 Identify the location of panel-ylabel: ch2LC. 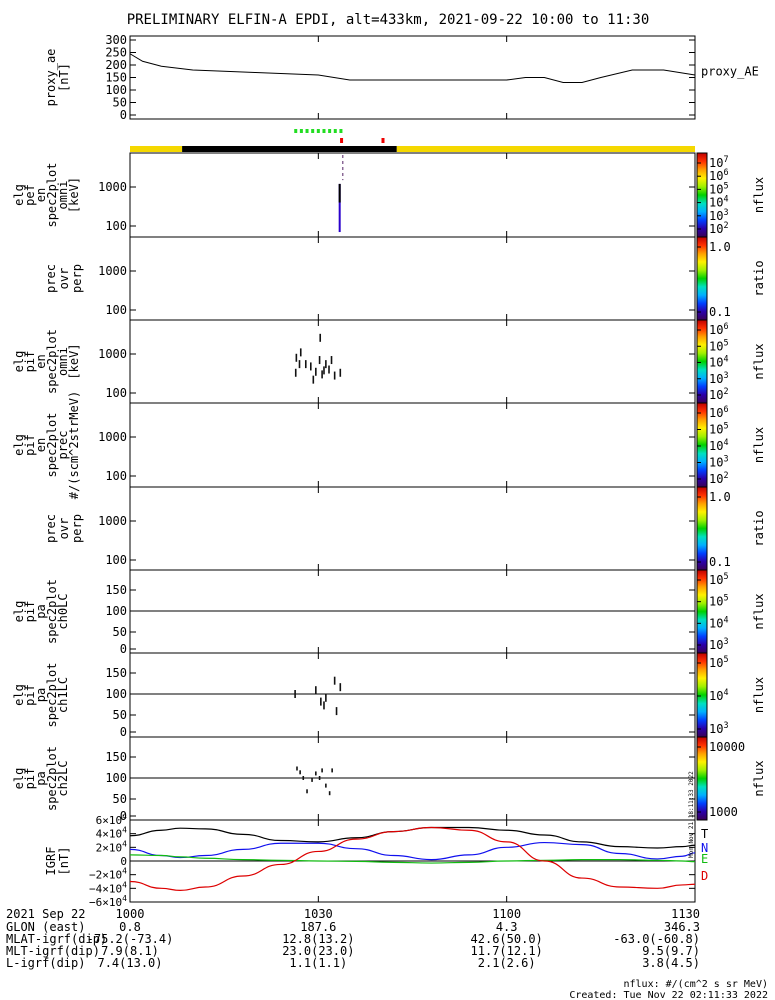
(63, 778).